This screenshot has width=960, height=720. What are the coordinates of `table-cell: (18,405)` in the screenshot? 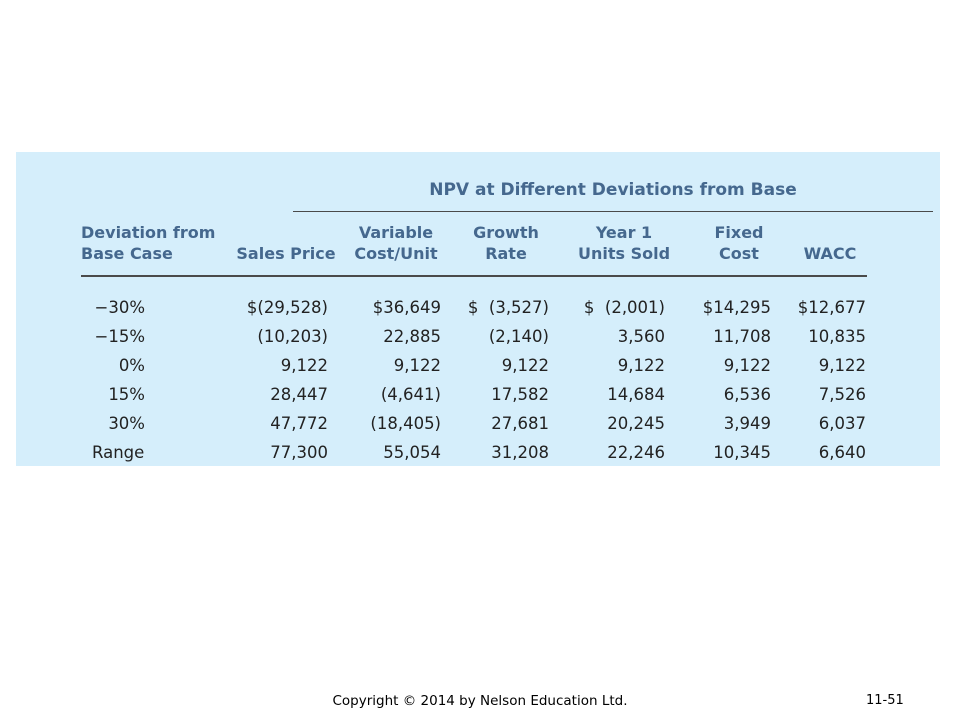 It's located at (405, 423).